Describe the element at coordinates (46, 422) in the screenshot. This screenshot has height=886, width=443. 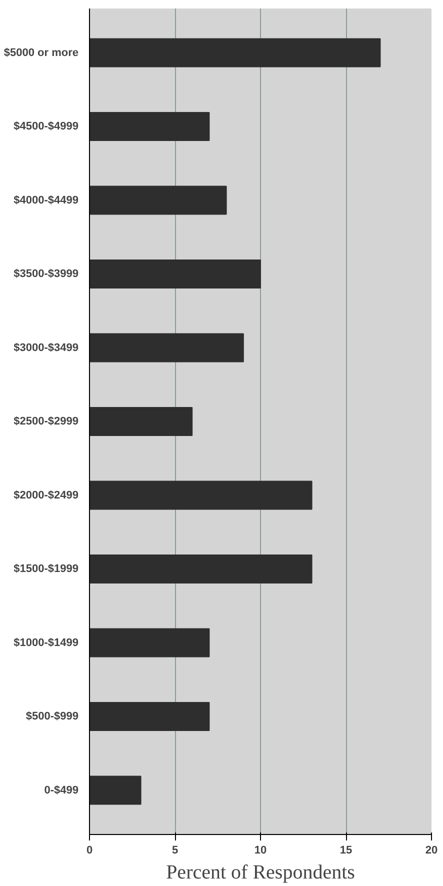
I see `y-tick-label: $2500-$2999` at that location.